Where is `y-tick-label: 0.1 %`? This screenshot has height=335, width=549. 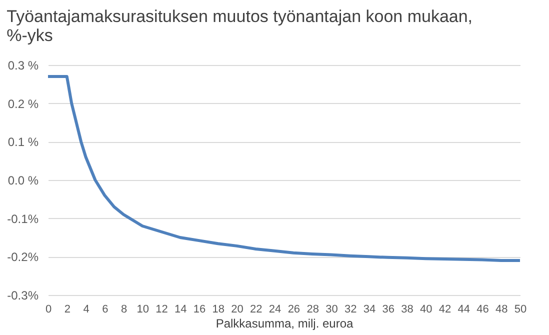 y-tick-label: 0.1 % is located at coordinates (23, 142).